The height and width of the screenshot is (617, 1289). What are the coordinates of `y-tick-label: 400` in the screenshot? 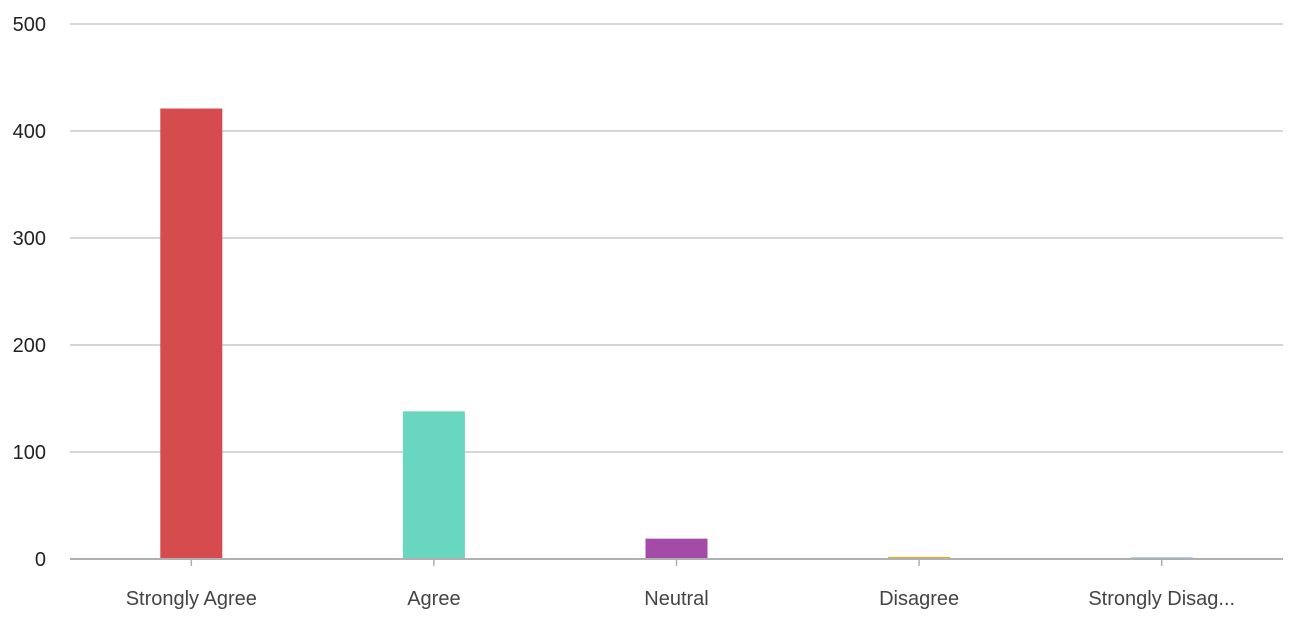 It's located at (29, 132).